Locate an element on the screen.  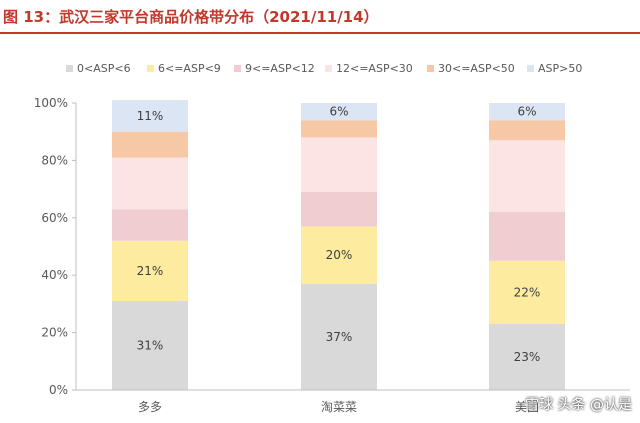
data-label: 11% is located at coordinates (150, 116).